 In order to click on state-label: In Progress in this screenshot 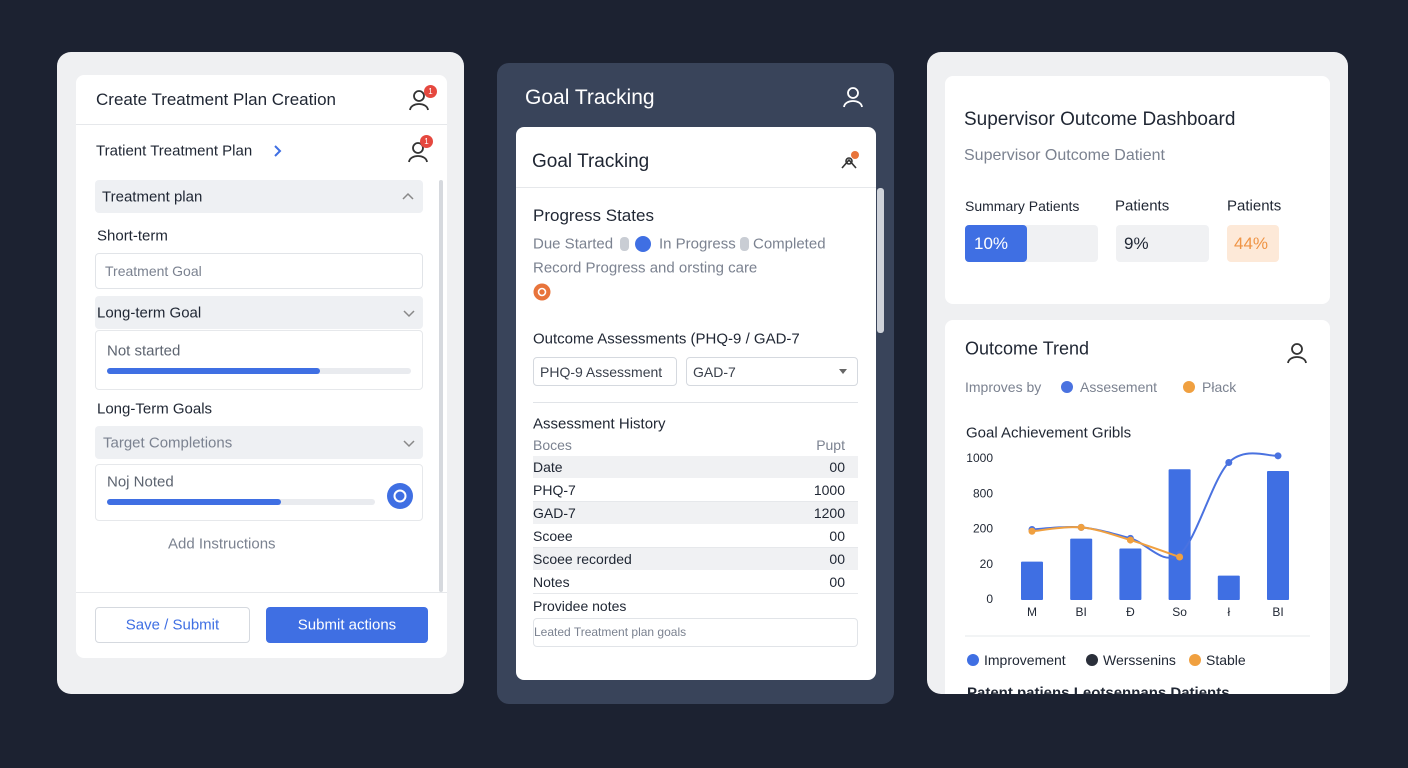, I will do `click(697, 244)`.